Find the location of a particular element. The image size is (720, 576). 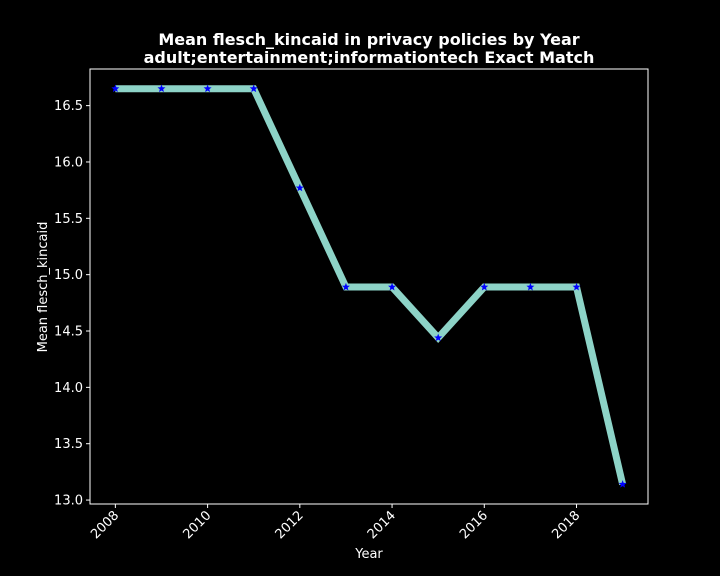

y-tick-label: 14.0 is located at coordinates (68, 388).